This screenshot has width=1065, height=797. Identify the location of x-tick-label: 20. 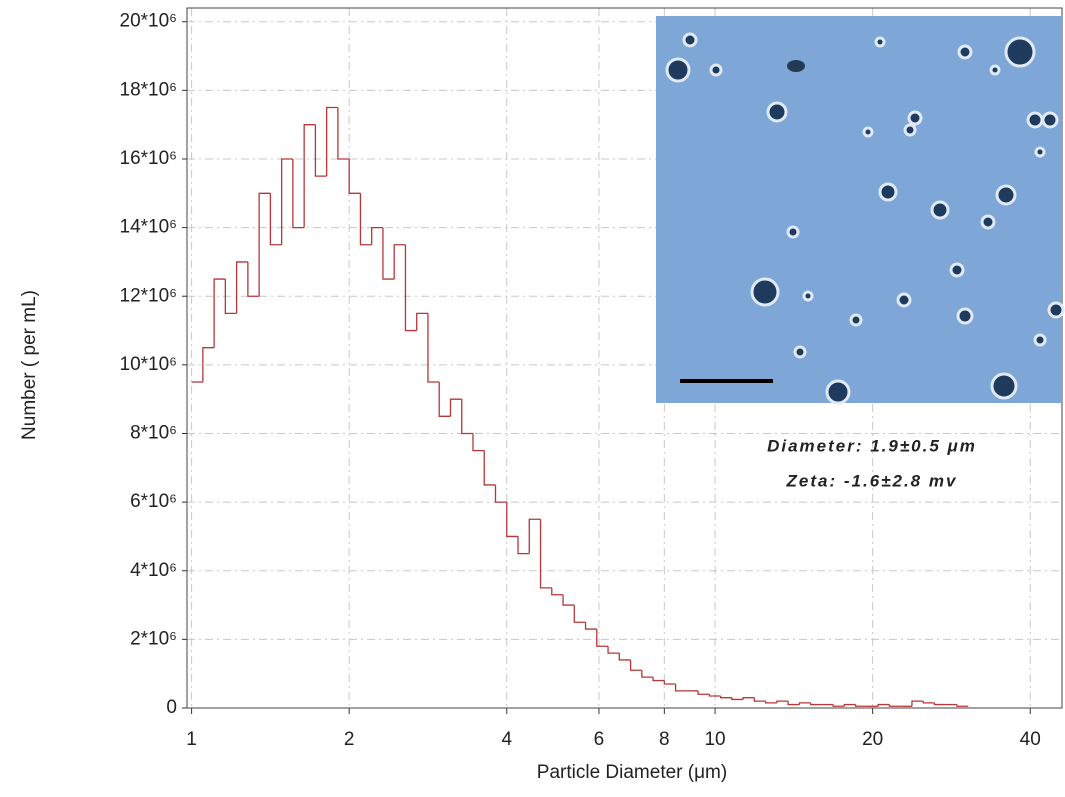
(872, 739).